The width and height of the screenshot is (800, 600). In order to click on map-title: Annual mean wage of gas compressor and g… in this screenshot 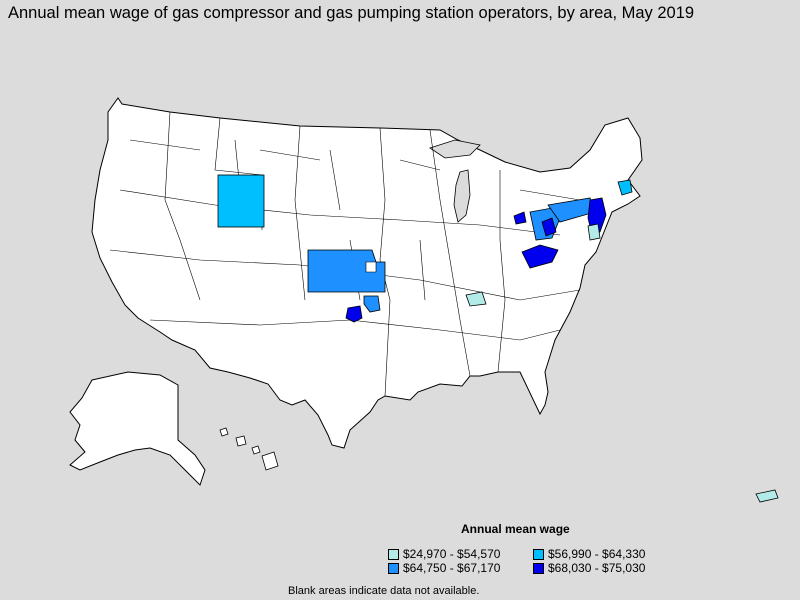, I will do `click(351, 13)`.